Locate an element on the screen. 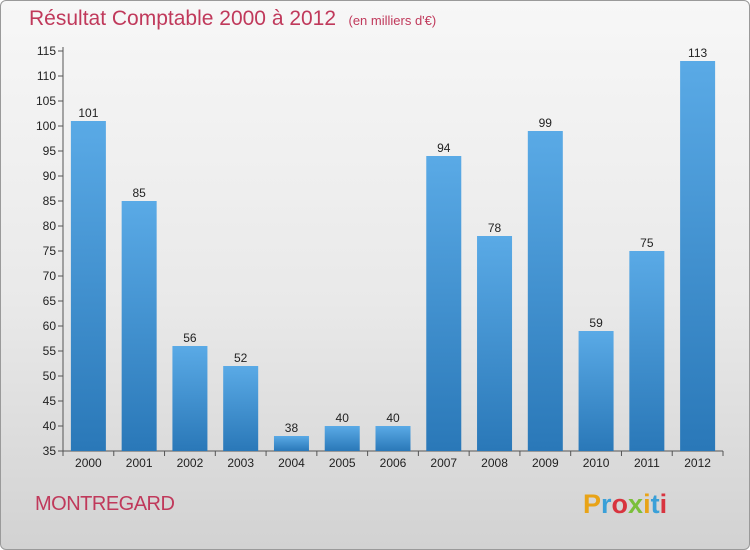 Image resolution: width=750 pixels, height=550 pixels. logo-letter: t is located at coordinates (655, 504).